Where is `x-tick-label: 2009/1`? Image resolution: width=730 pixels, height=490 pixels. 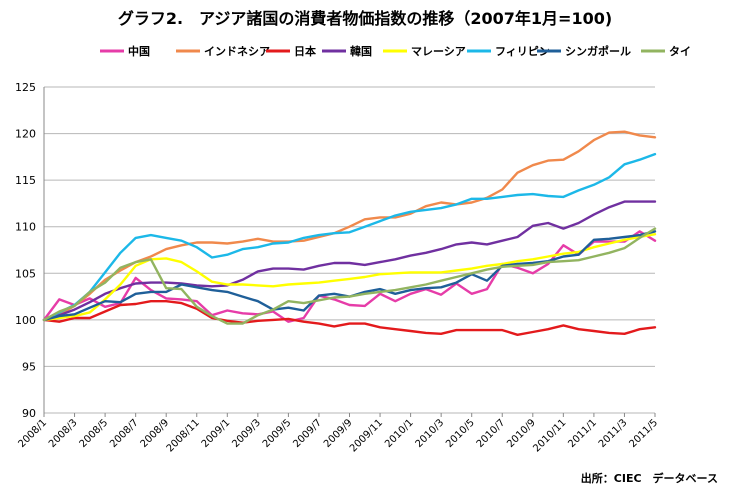 x-tick-label: 2009/1 is located at coordinates (216, 433).